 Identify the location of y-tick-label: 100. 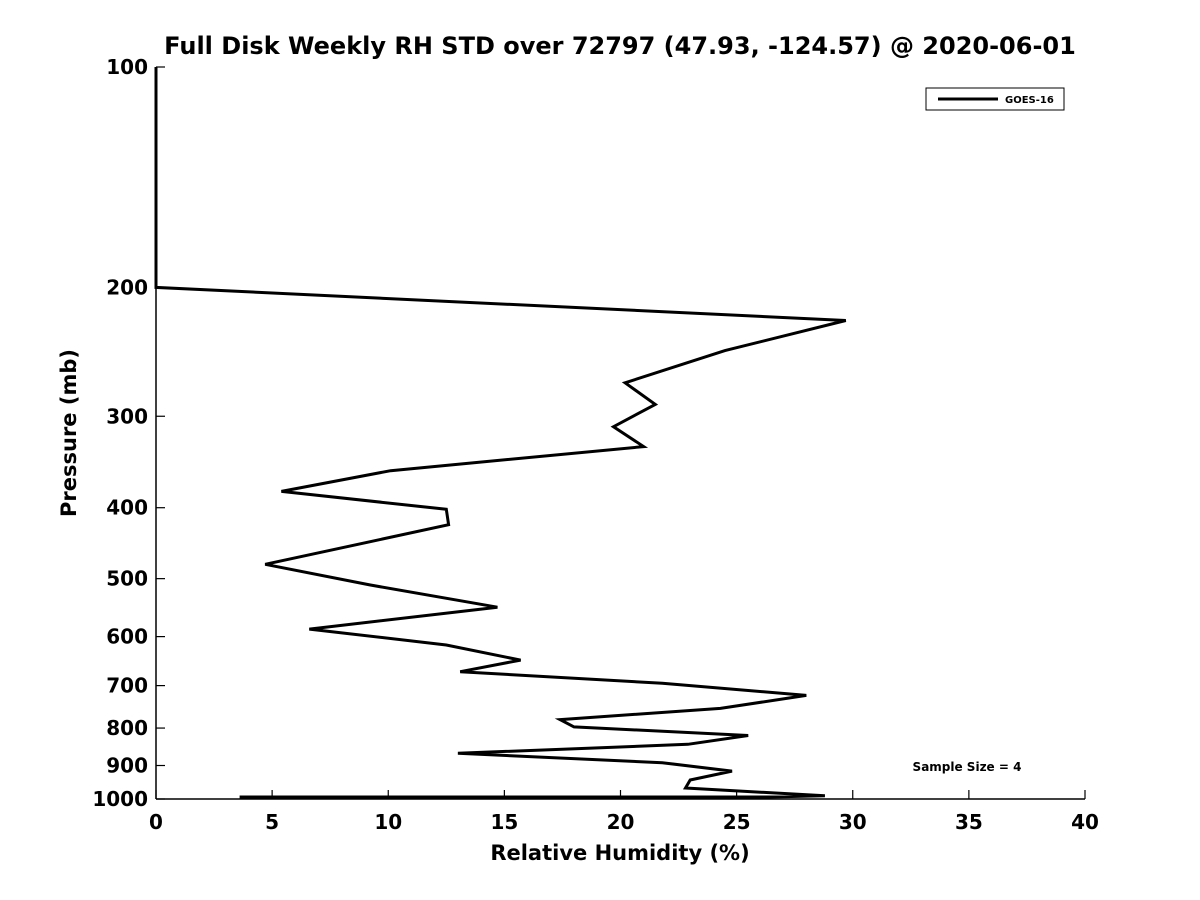
(127, 67).